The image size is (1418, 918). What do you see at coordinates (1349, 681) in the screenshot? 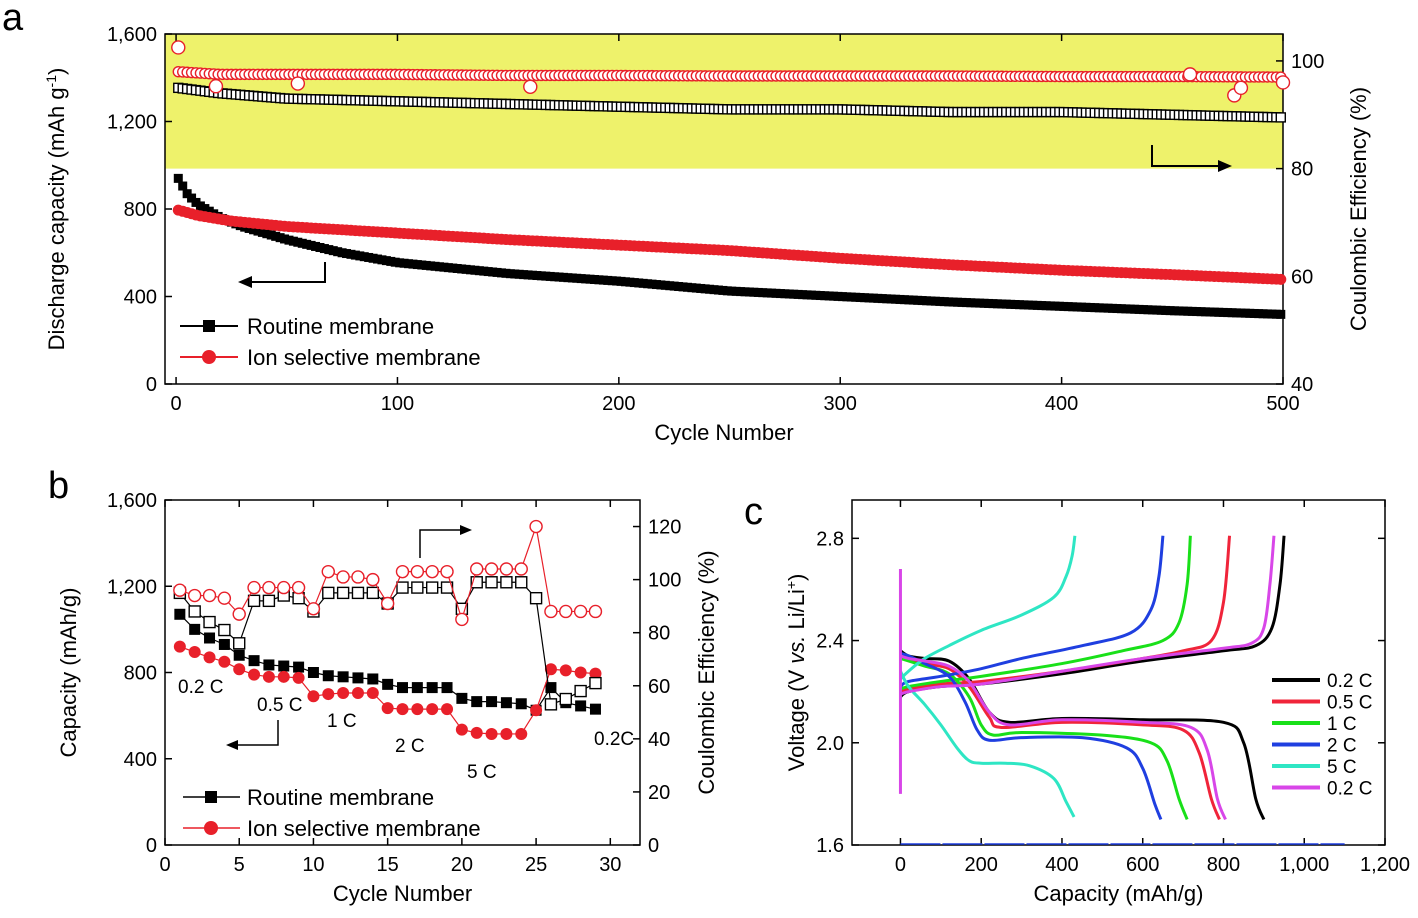
I see `panel-c-legend-label: 0.2 C` at bounding box center [1349, 681].